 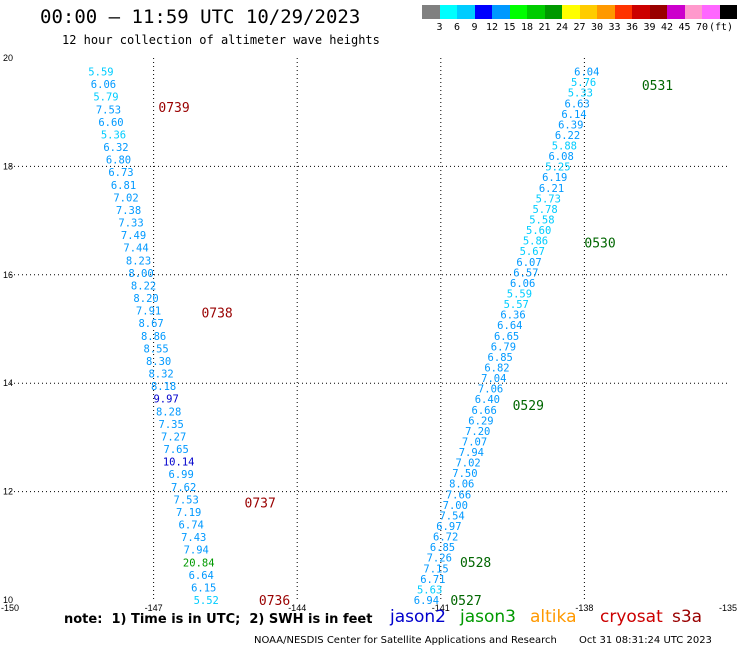 I want to click on pass-label: 0738, so click(x=216, y=314).